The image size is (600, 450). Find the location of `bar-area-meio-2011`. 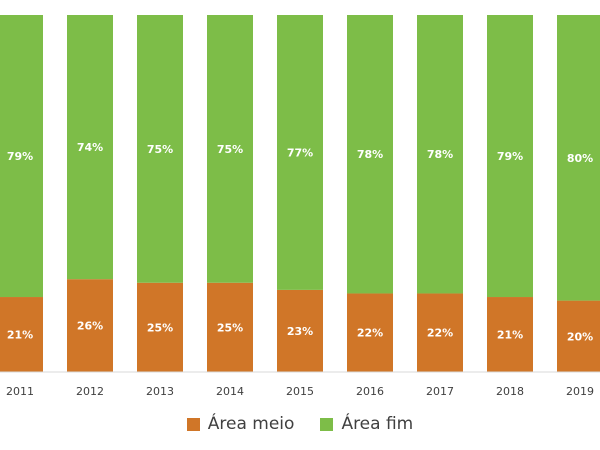

bar-area-meio-2011 is located at coordinates (21, 334).